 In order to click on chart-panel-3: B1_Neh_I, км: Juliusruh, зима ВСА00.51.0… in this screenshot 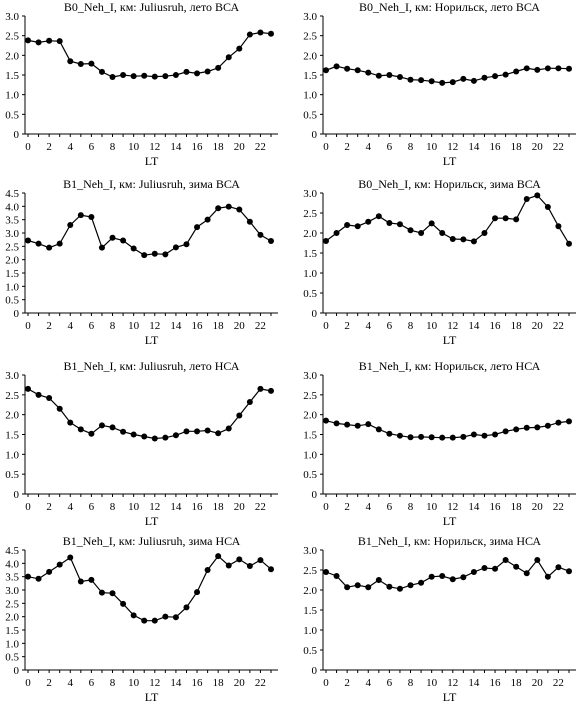, I will do `click(141, 262)`.